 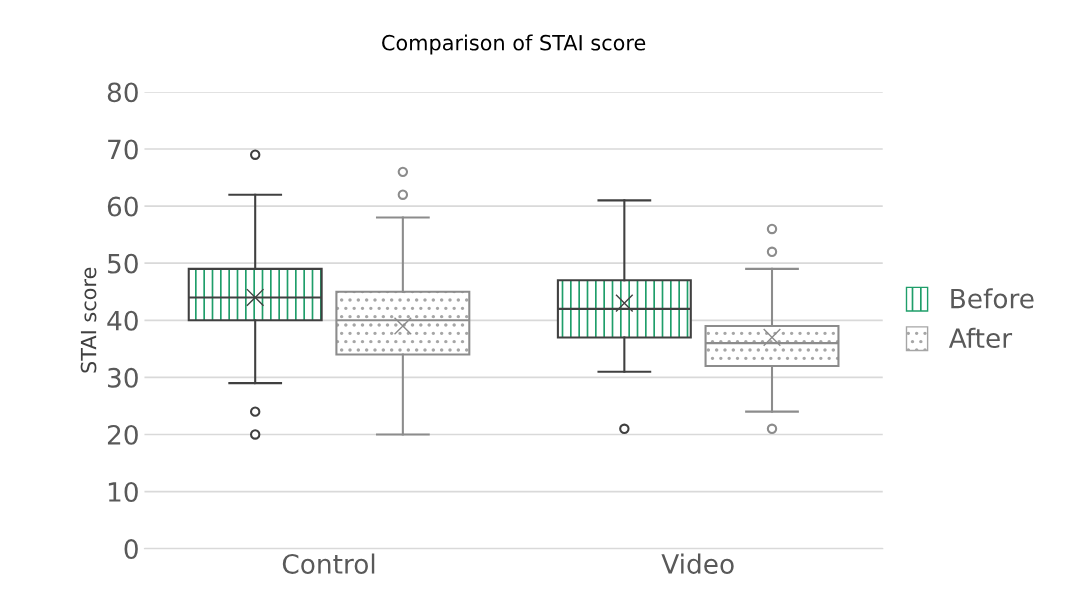 I want to click on y-tick-label: 70, so click(x=123, y=149).